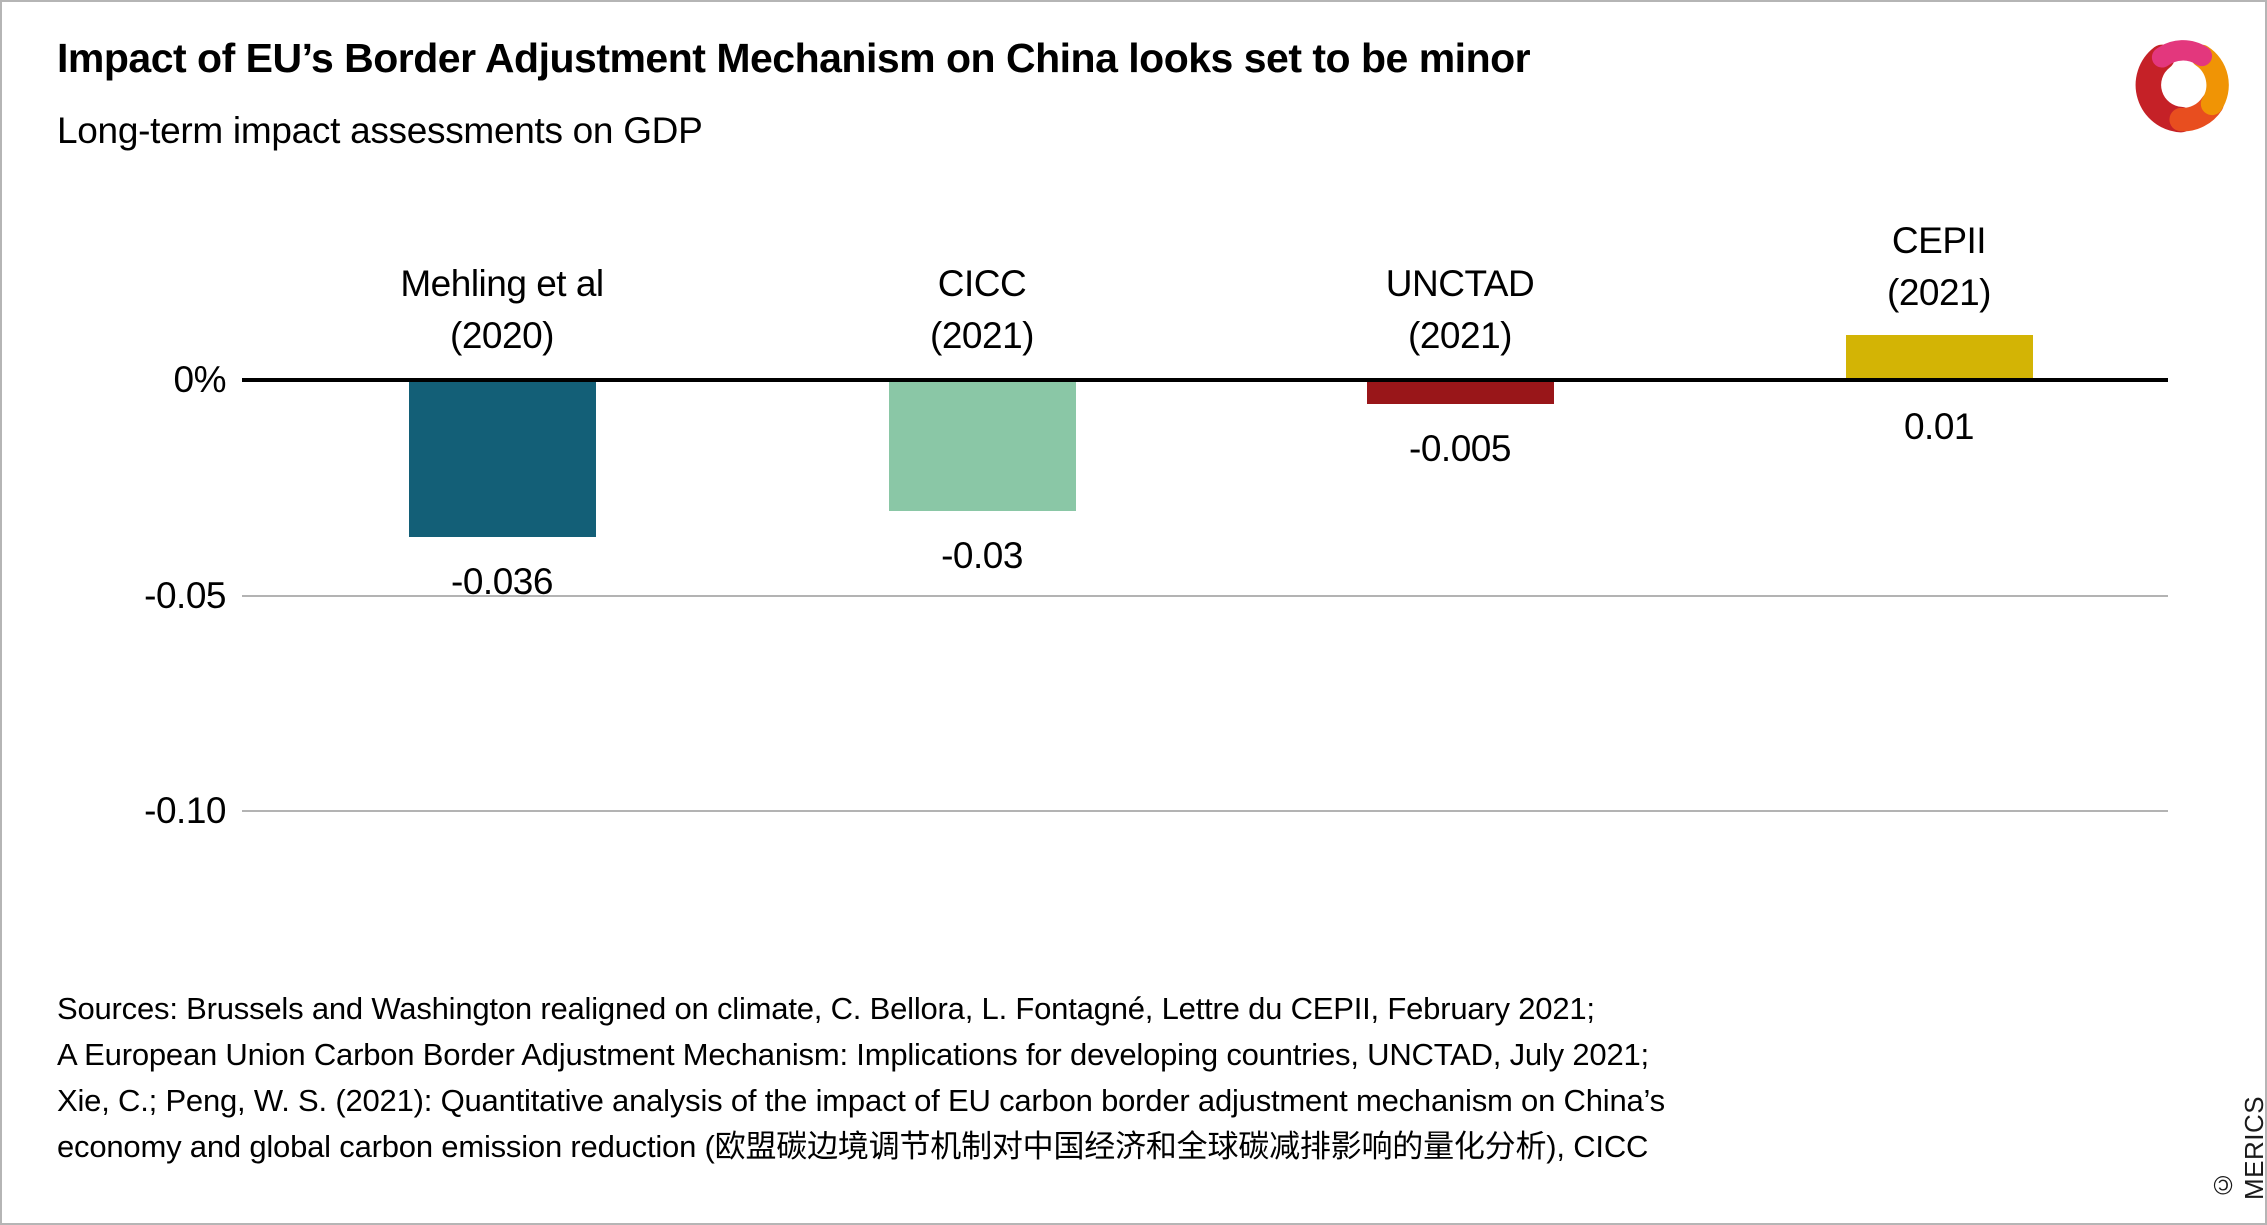  What do you see at coordinates (982, 555) in the screenshot?
I see `bar-value-label: -0.03` at bounding box center [982, 555].